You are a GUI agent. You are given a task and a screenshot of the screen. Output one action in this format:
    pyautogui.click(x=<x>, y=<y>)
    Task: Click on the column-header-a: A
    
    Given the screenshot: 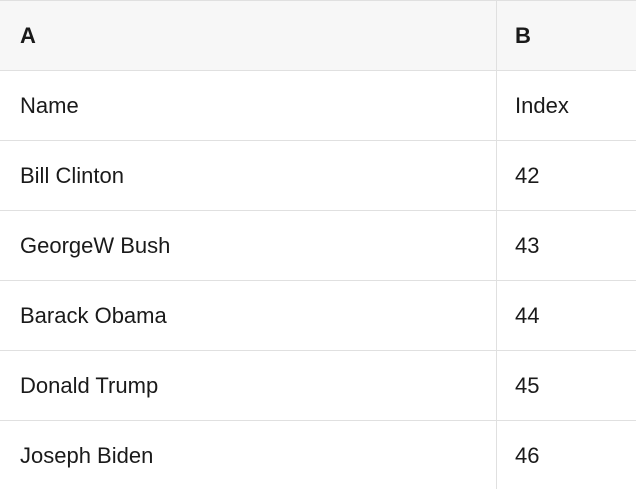 What is the action you would take?
    pyautogui.click(x=248, y=35)
    